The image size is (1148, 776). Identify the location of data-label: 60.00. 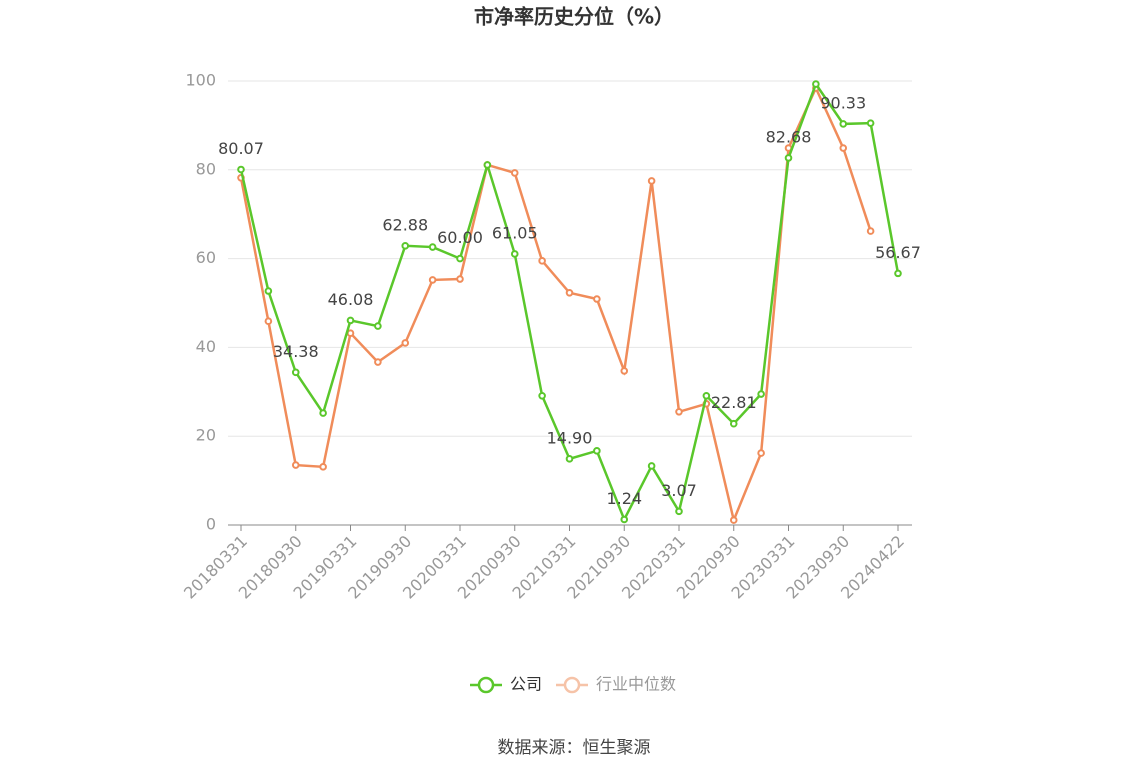
(460, 237).